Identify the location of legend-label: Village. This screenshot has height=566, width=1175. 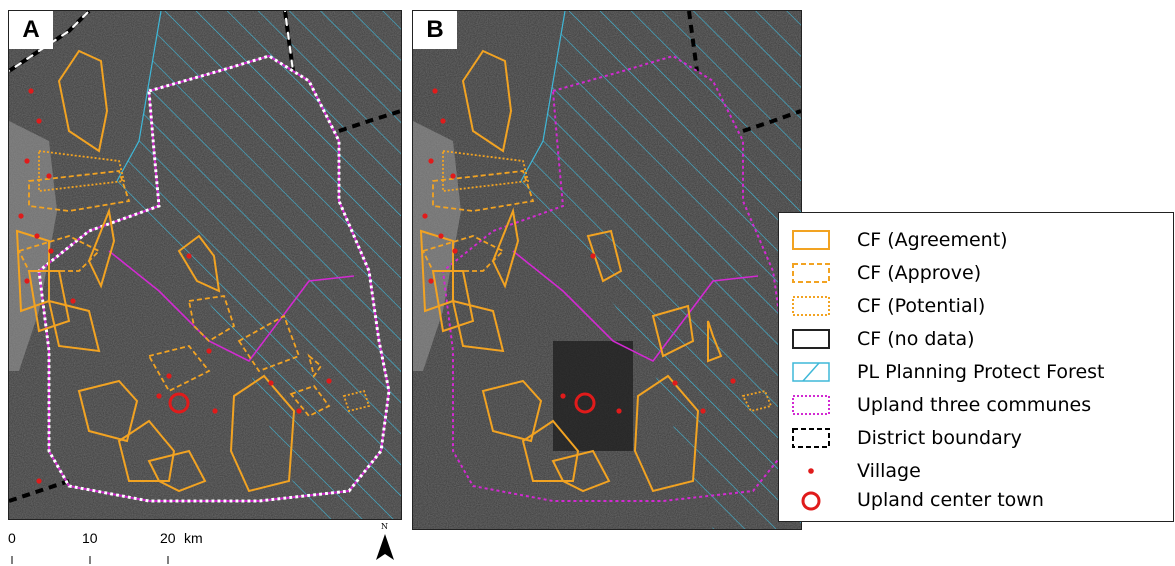
(889, 471).